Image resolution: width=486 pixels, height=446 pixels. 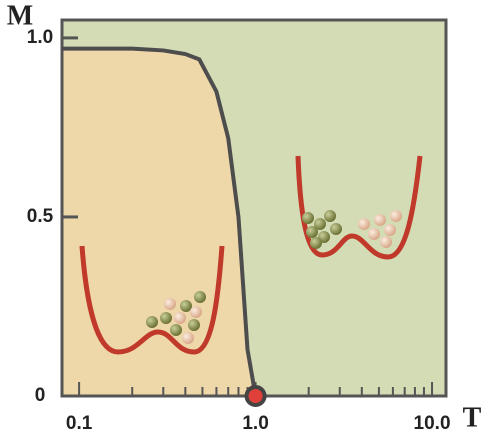 I want to click on double-well-right, so click(x=359, y=207).